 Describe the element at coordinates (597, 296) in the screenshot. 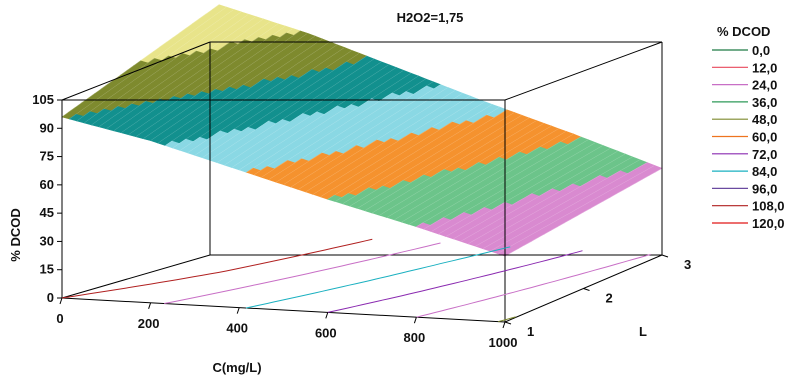

I see `y-axis-ticks: 1 2 3` at that location.